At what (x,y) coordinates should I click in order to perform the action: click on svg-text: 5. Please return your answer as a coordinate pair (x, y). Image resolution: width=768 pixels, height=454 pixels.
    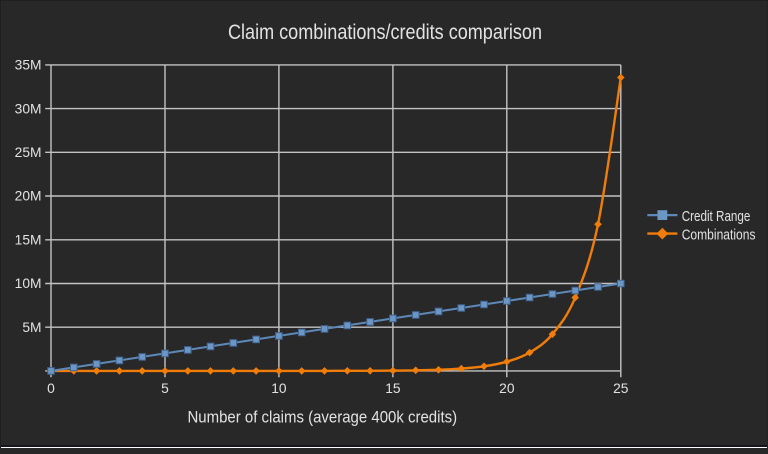
    Looking at the image, I should click on (165, 388).